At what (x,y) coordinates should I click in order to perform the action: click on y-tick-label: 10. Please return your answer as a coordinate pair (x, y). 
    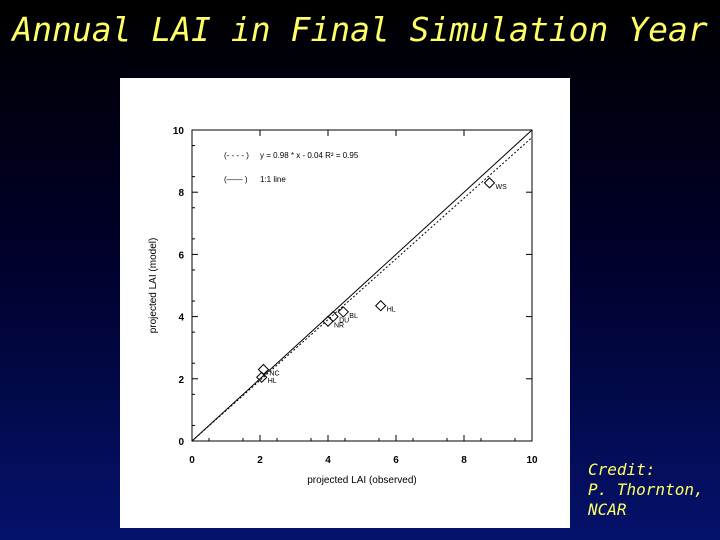
    Looking at the image, I should click on (179, 131).